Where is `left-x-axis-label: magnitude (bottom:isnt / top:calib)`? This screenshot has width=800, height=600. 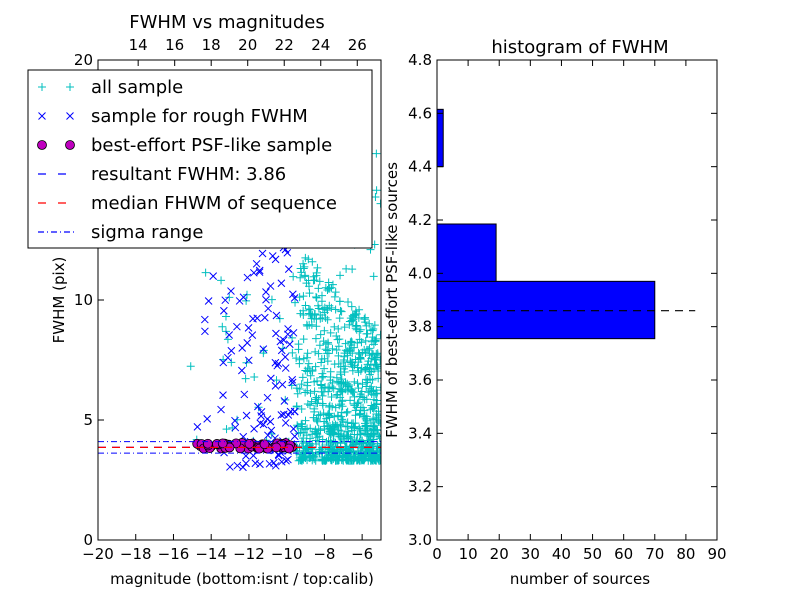
left-x-axis-label: magnitude (bottom:isnt / top:calib) is located at coordinates (242, 579).